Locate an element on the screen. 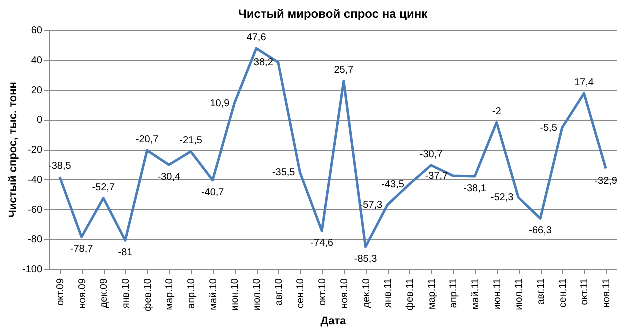 This screenshot has height=331, width=629. data-label: -30,7 is located at coordinates (432, 154).